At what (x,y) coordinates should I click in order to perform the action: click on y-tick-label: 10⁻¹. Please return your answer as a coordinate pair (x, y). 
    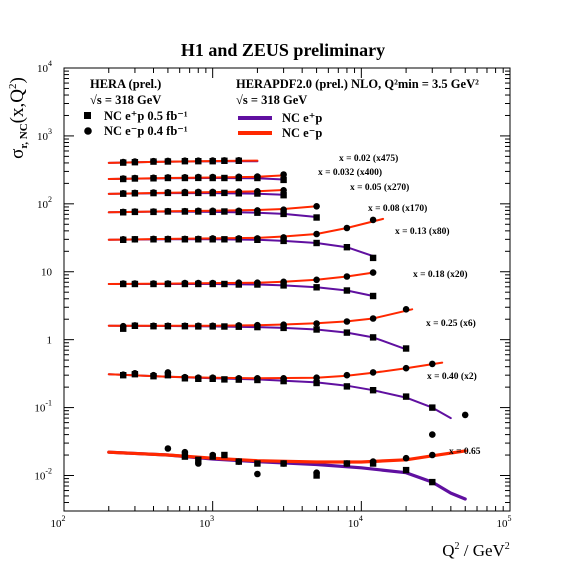
    Looking at the image, I should click on (43, 407).